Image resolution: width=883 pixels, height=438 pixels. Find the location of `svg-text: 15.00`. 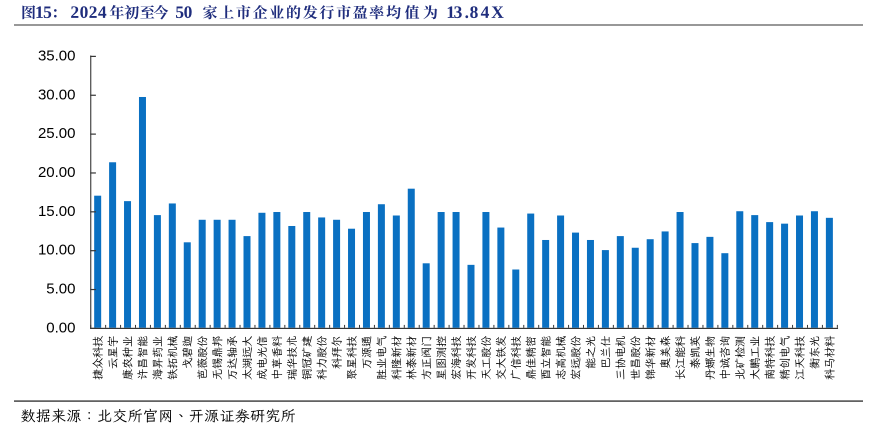

svg-text: 15.00 is located at coordinates (57, 211).